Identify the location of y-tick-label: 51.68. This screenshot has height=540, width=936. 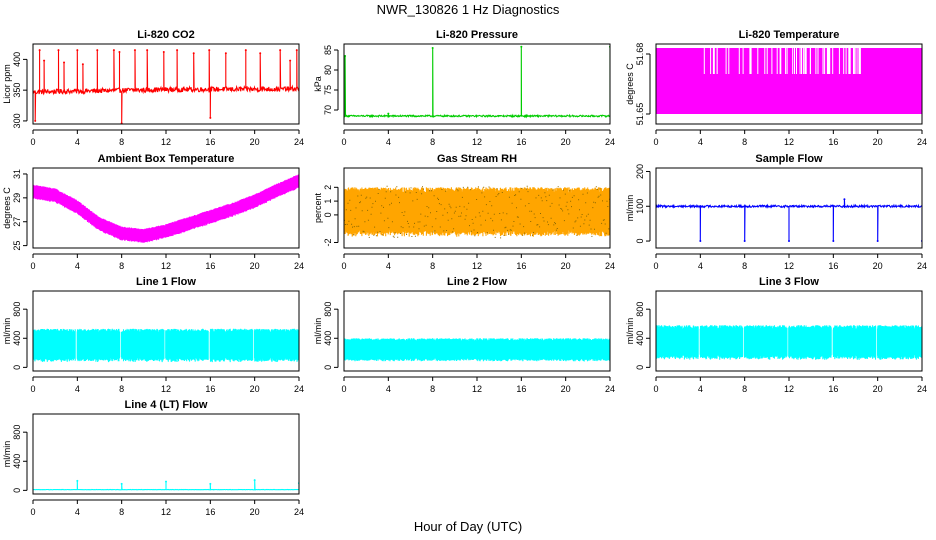
(640, 54).